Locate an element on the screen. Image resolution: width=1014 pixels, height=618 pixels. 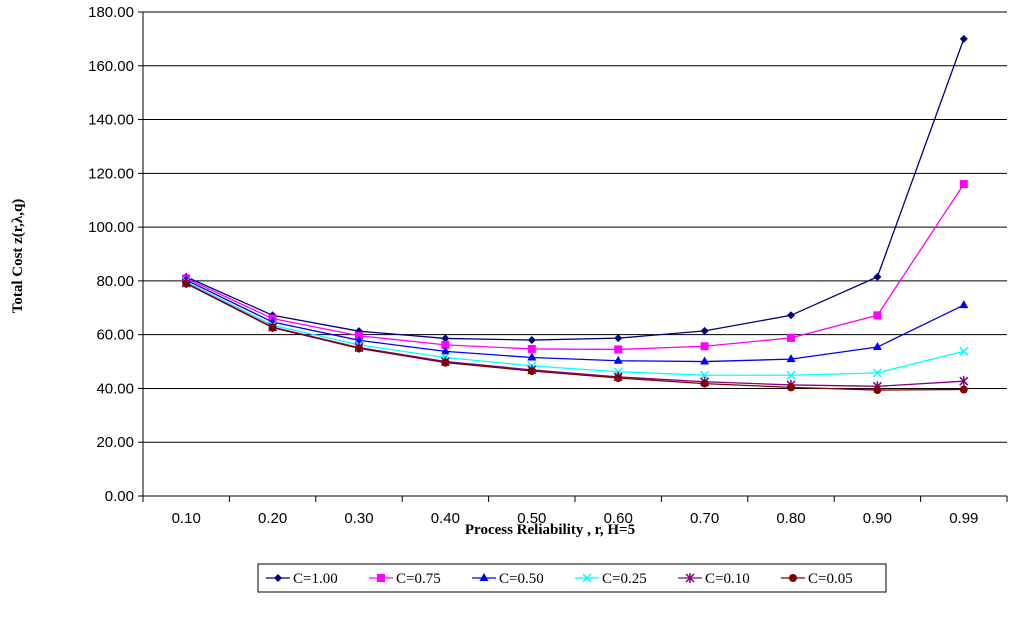
y-axis-title: Total Cost z(r,λ,q) is located at coordinates (18, 256).